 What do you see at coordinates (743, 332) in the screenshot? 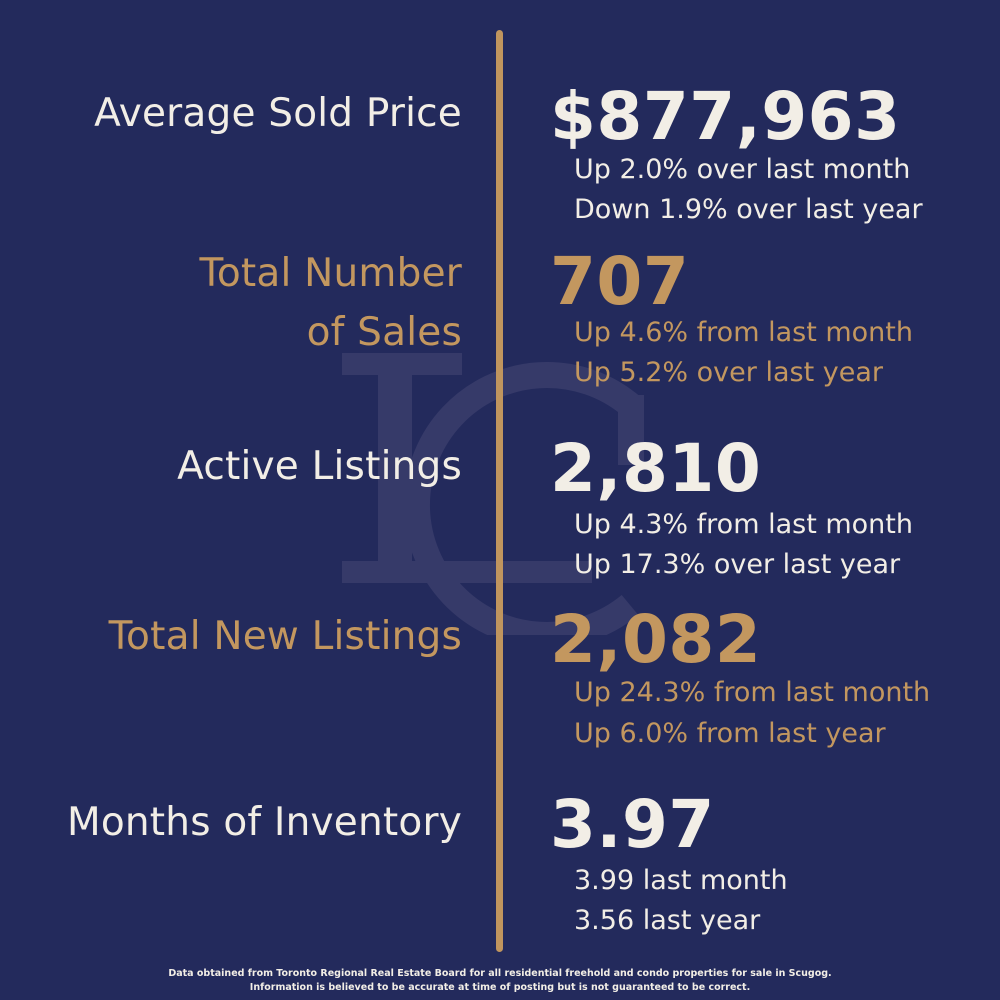
I see `total-sales-change-month: Up 4.6% from last month` at bounding box center [743, 332].